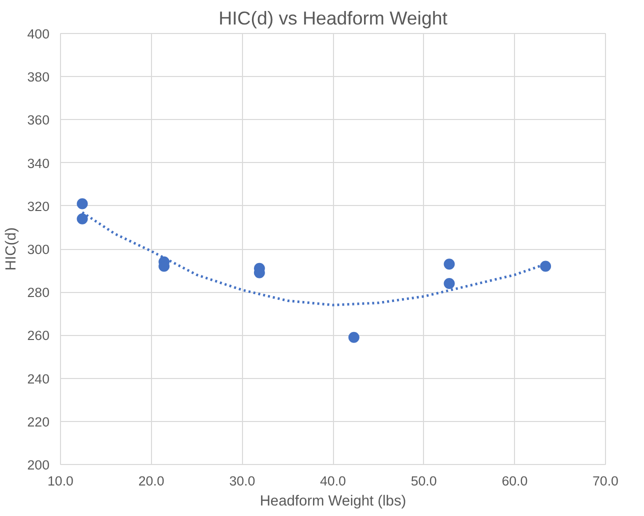  Describe the element at coordinates (38, 206) in the screenshot. I see `y-tick-label: 320` at that location.